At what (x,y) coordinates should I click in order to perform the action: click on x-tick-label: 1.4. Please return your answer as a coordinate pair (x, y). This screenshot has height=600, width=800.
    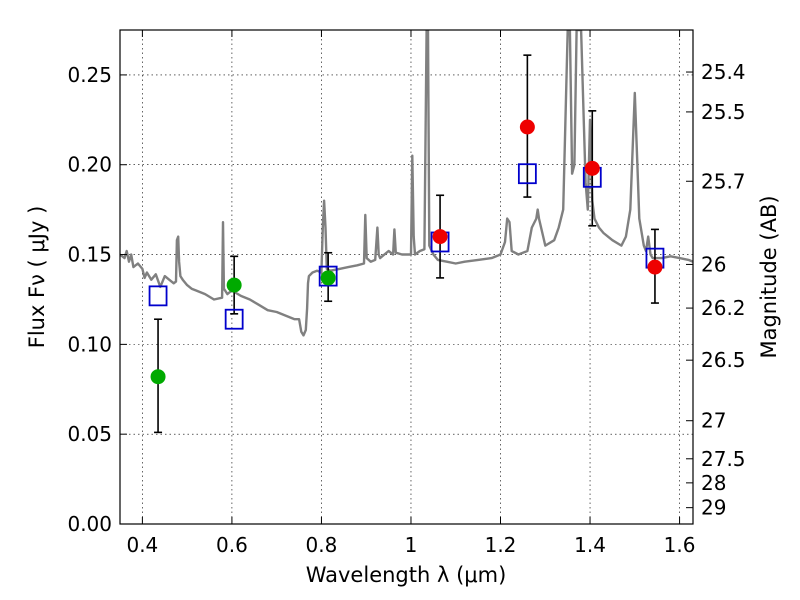
    Looking at the image, I should click on (590, 545).